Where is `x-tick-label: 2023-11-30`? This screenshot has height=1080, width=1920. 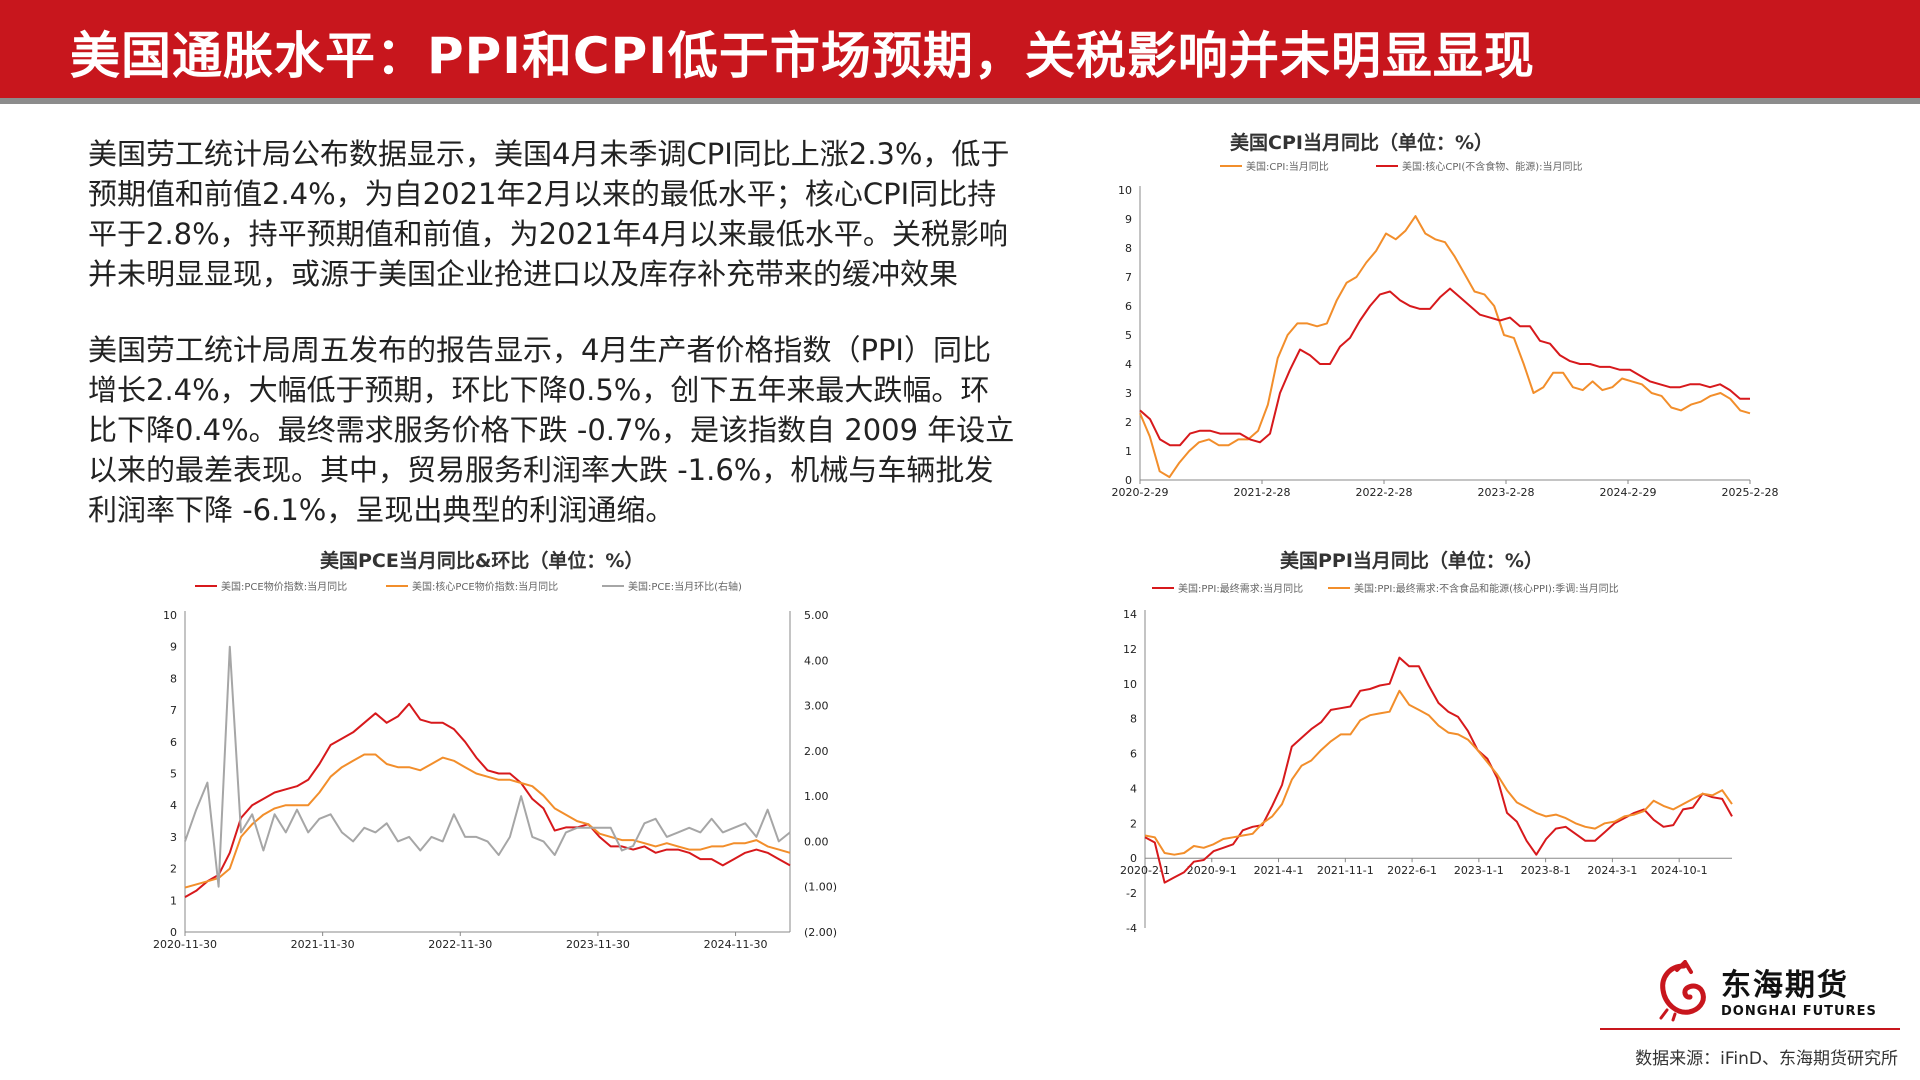 x-tick-label: 2023-11-30 is located at coordinates (598, 944).